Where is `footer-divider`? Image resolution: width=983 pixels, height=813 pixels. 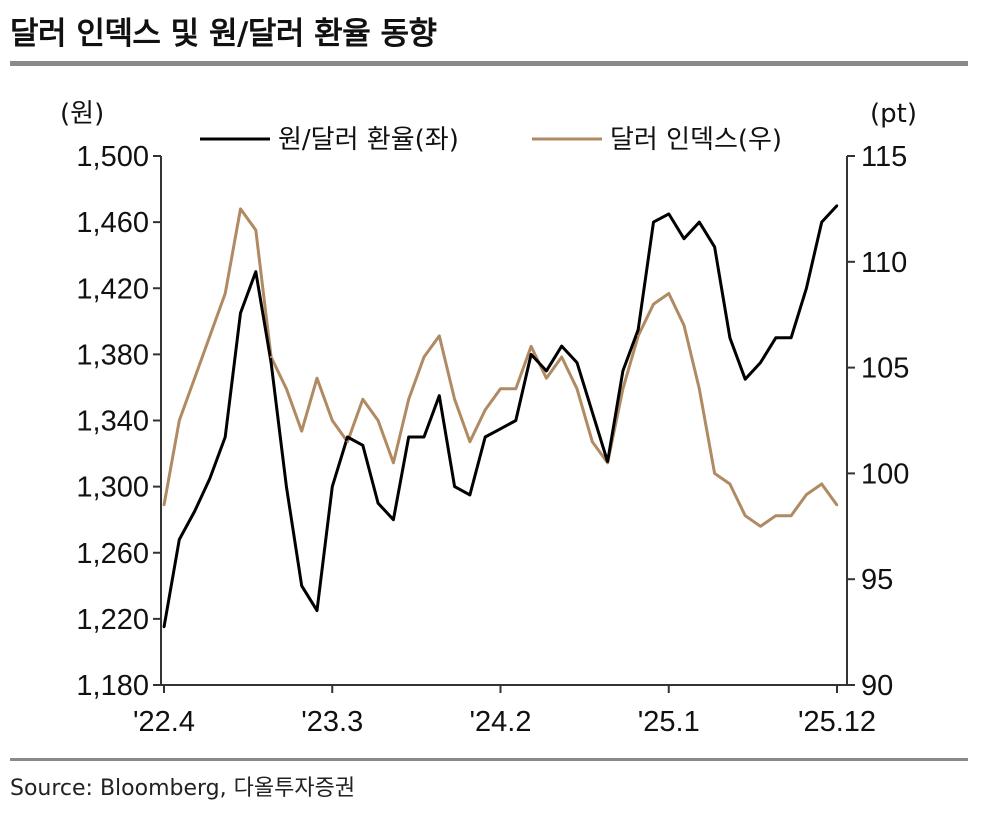
footer-divider is located at coordinates (489, 759).